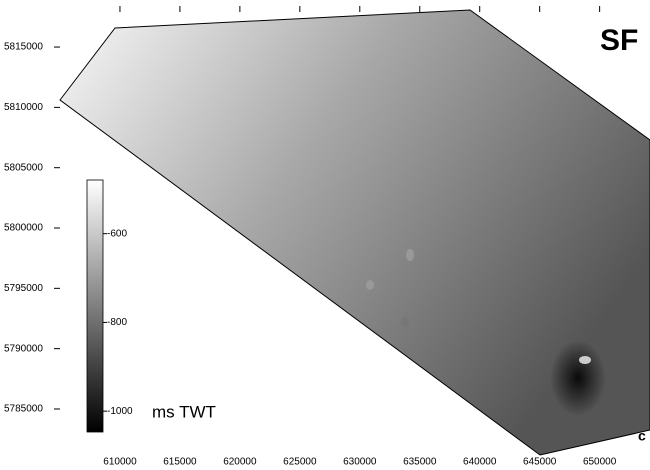 The width and height of the screenshot is (650, 470). Describe the element at coordinates (117, 233) in the screenshot. I see `colorbar-tick-label: -600` at that location.